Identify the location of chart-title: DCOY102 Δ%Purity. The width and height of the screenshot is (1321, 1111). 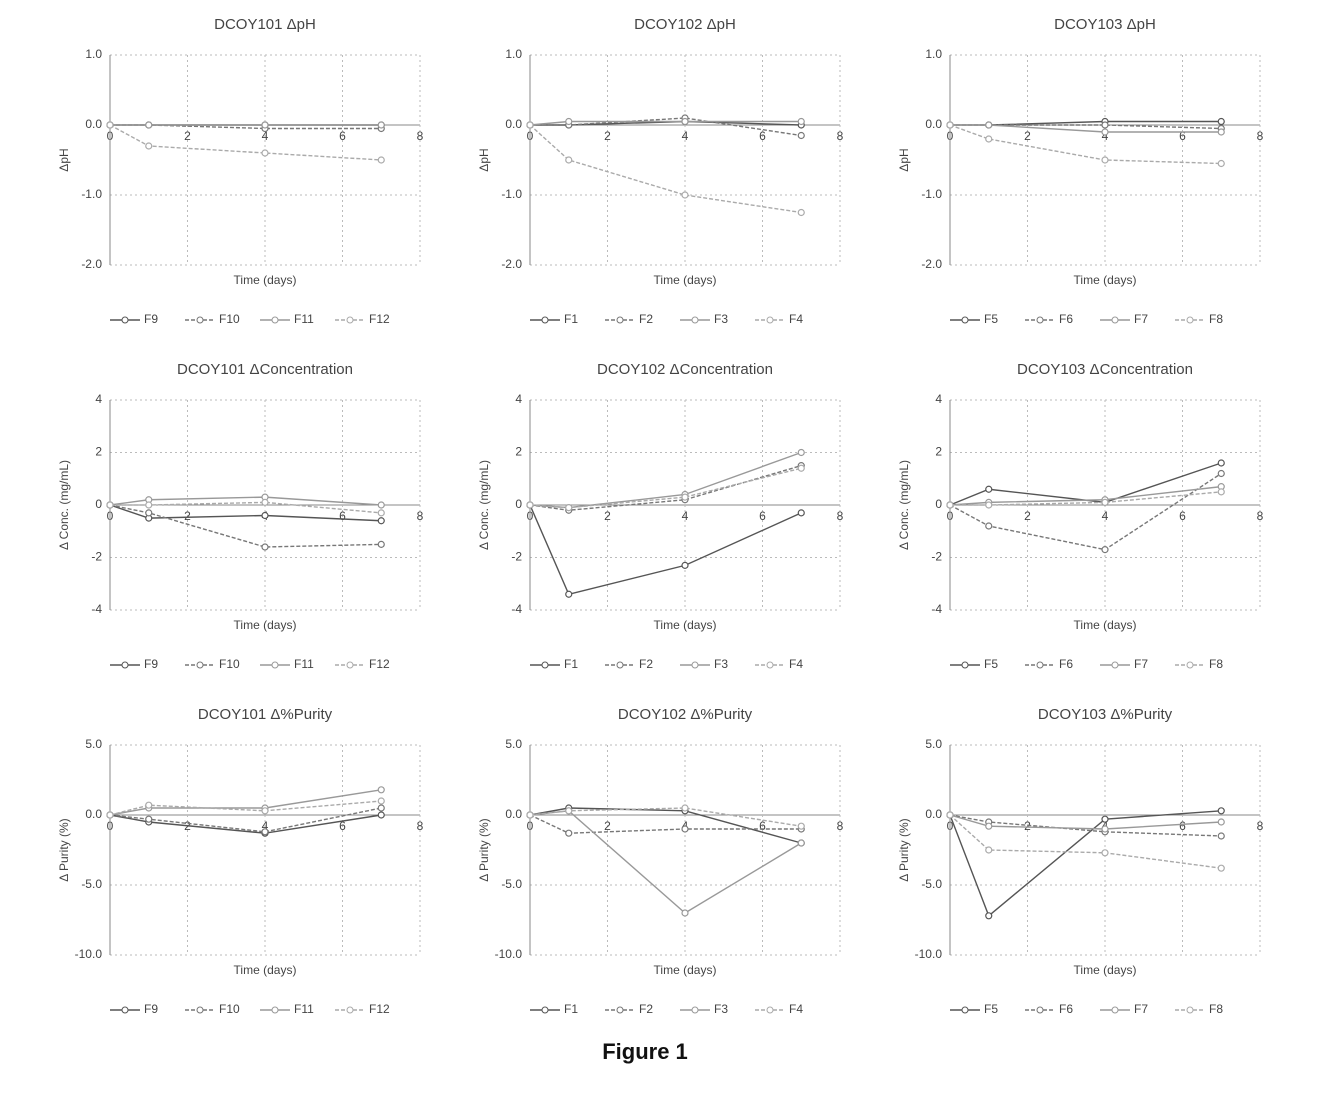
(685, 714).